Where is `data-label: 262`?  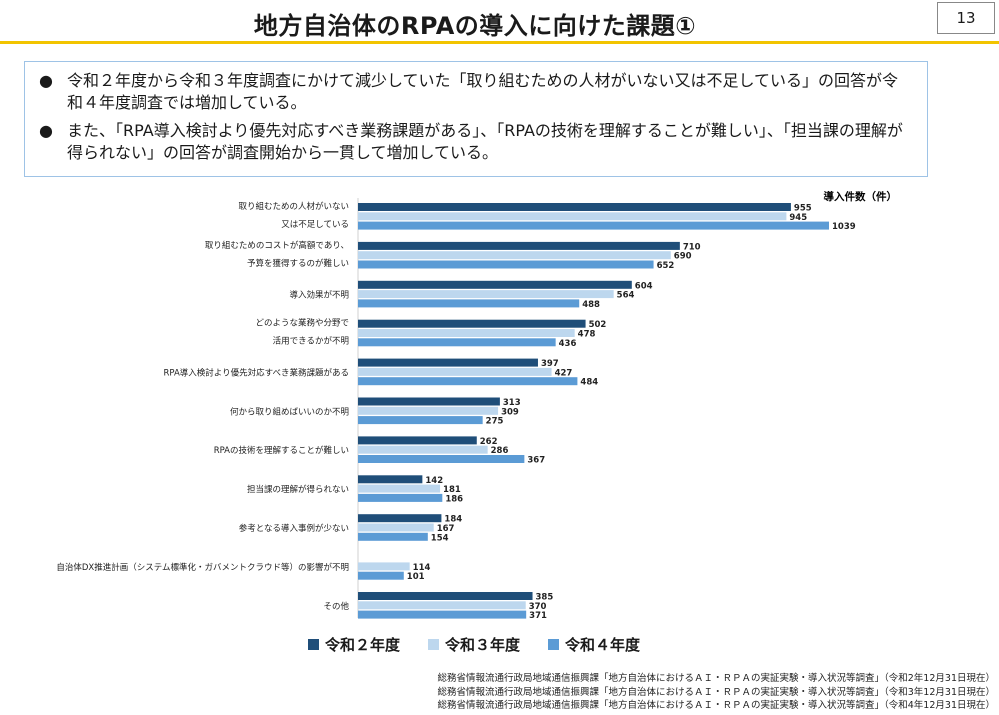
data-label: 262 is located at coordinates (489, 442).